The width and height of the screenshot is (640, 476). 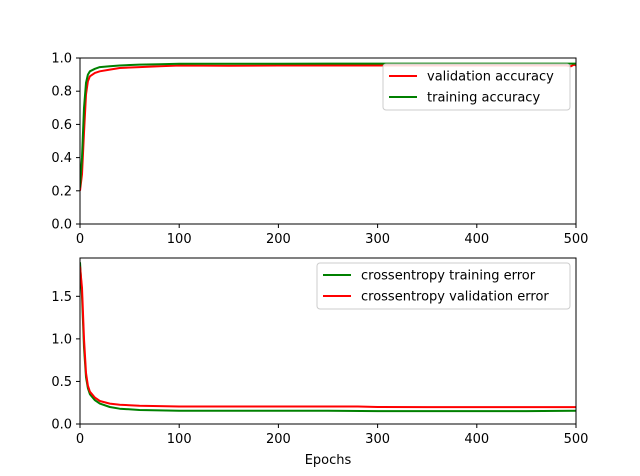 What do you see at coordinates (61, 297) in the screenshot?
I see `y-tick-label: 1.5` at bounding box center [61, 297].